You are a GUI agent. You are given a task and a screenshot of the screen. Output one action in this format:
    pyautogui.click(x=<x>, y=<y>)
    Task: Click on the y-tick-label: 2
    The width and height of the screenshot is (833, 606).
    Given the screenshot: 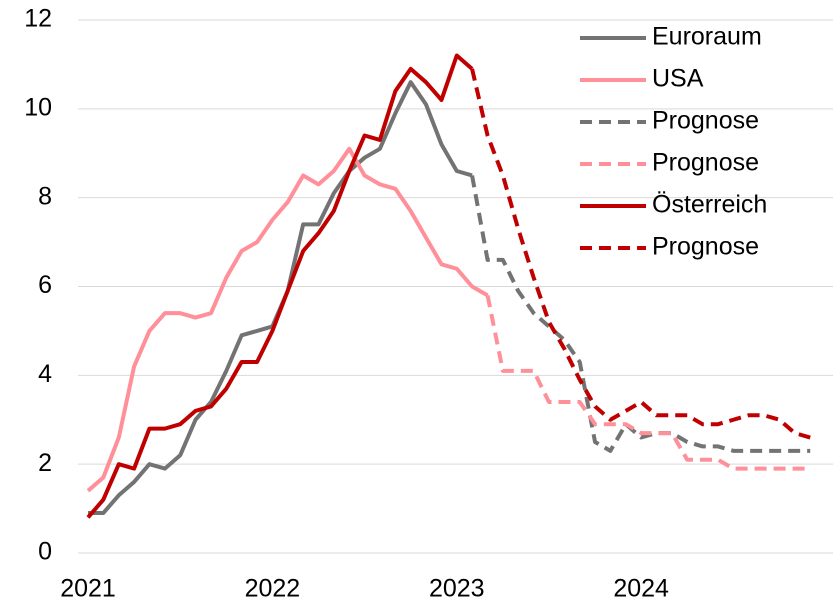 What is the action you would take?
    pyautogui.click(x=45, y=463)
    